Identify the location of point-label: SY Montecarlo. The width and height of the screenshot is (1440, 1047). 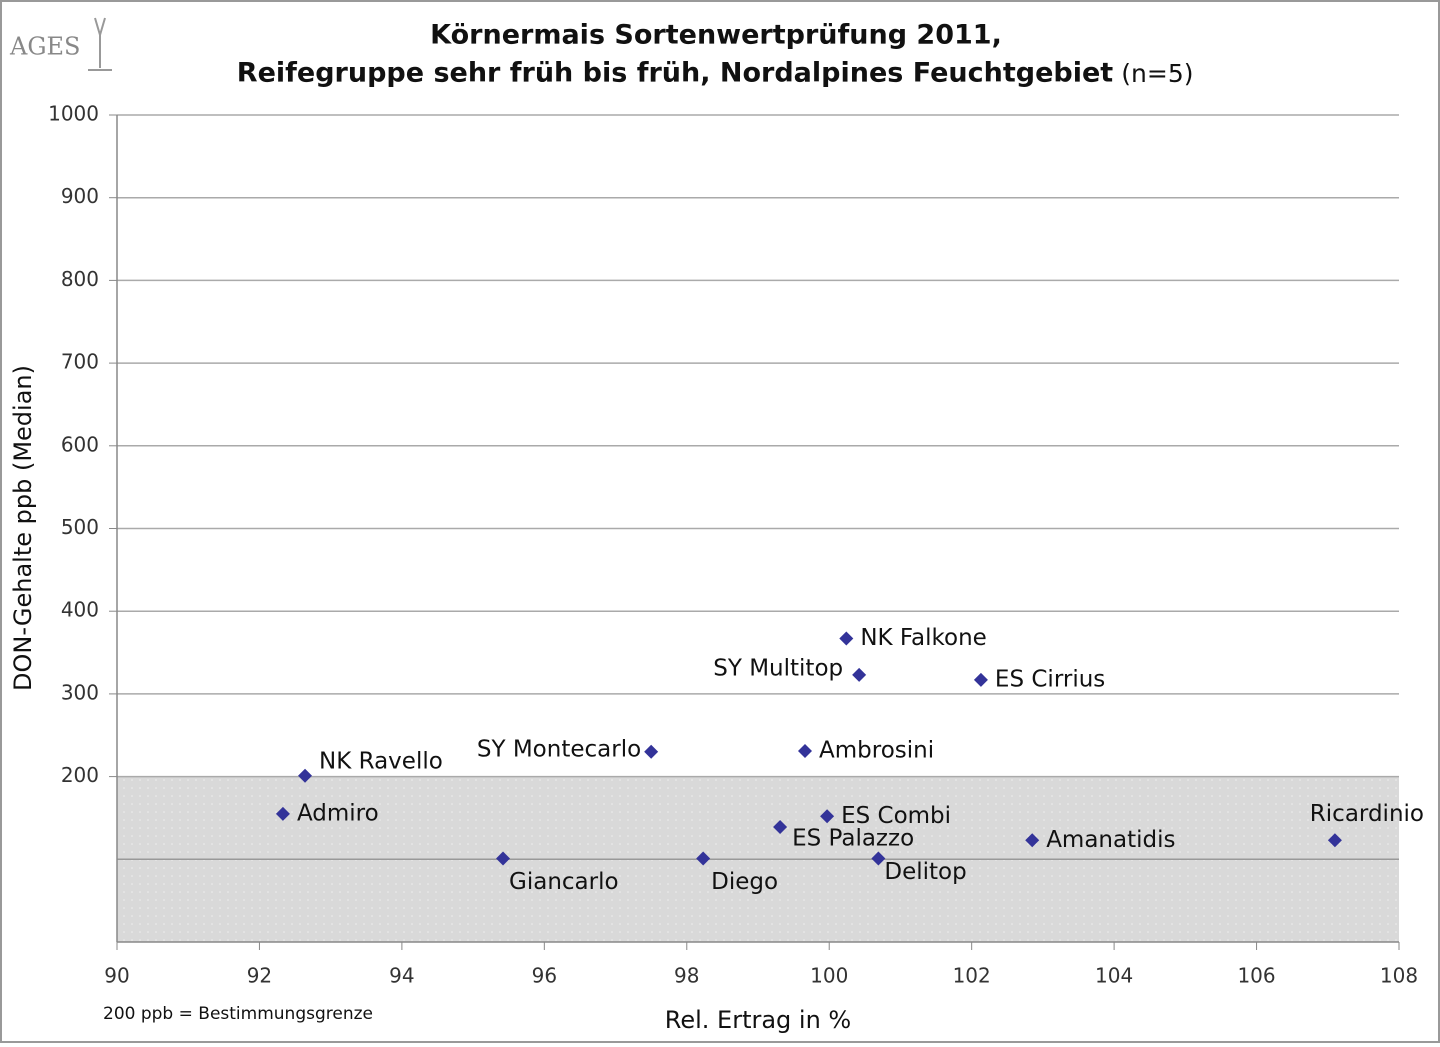
(559, 749).